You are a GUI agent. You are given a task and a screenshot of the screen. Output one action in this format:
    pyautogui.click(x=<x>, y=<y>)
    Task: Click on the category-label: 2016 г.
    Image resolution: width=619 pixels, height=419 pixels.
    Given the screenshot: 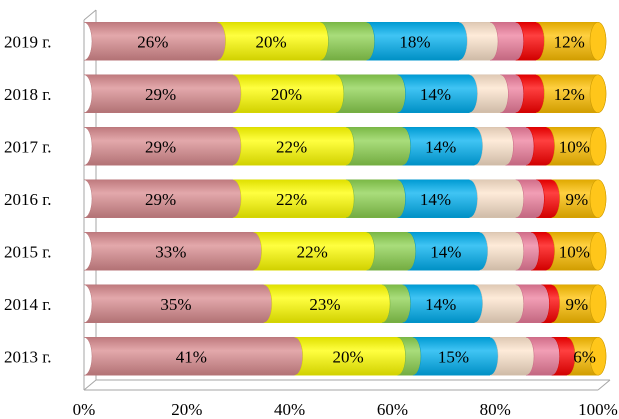 What is the action you would take?
    pyautogui.click(x=28, y=199)
    